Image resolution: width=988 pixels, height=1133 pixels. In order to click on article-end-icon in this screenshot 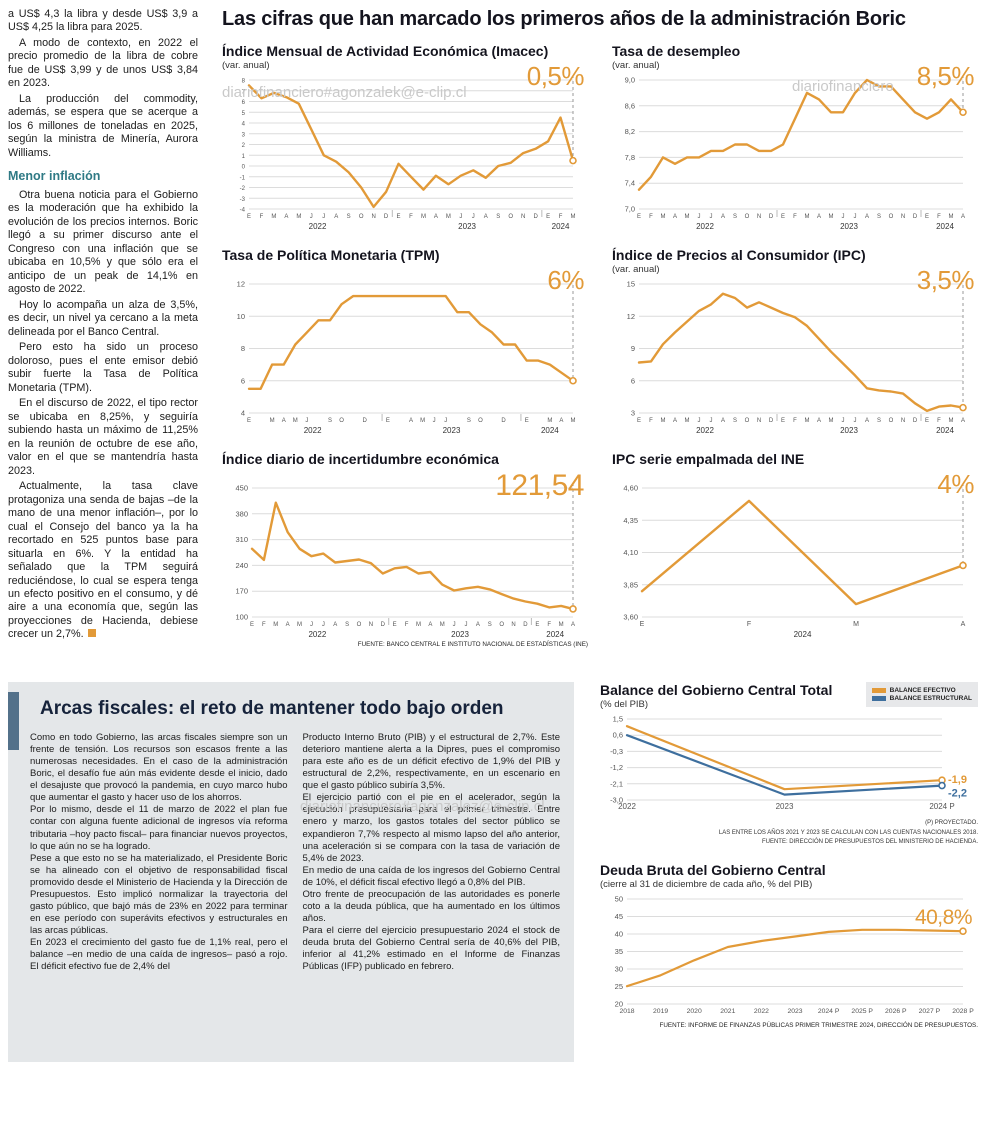, I will do `click(91, 633)`.